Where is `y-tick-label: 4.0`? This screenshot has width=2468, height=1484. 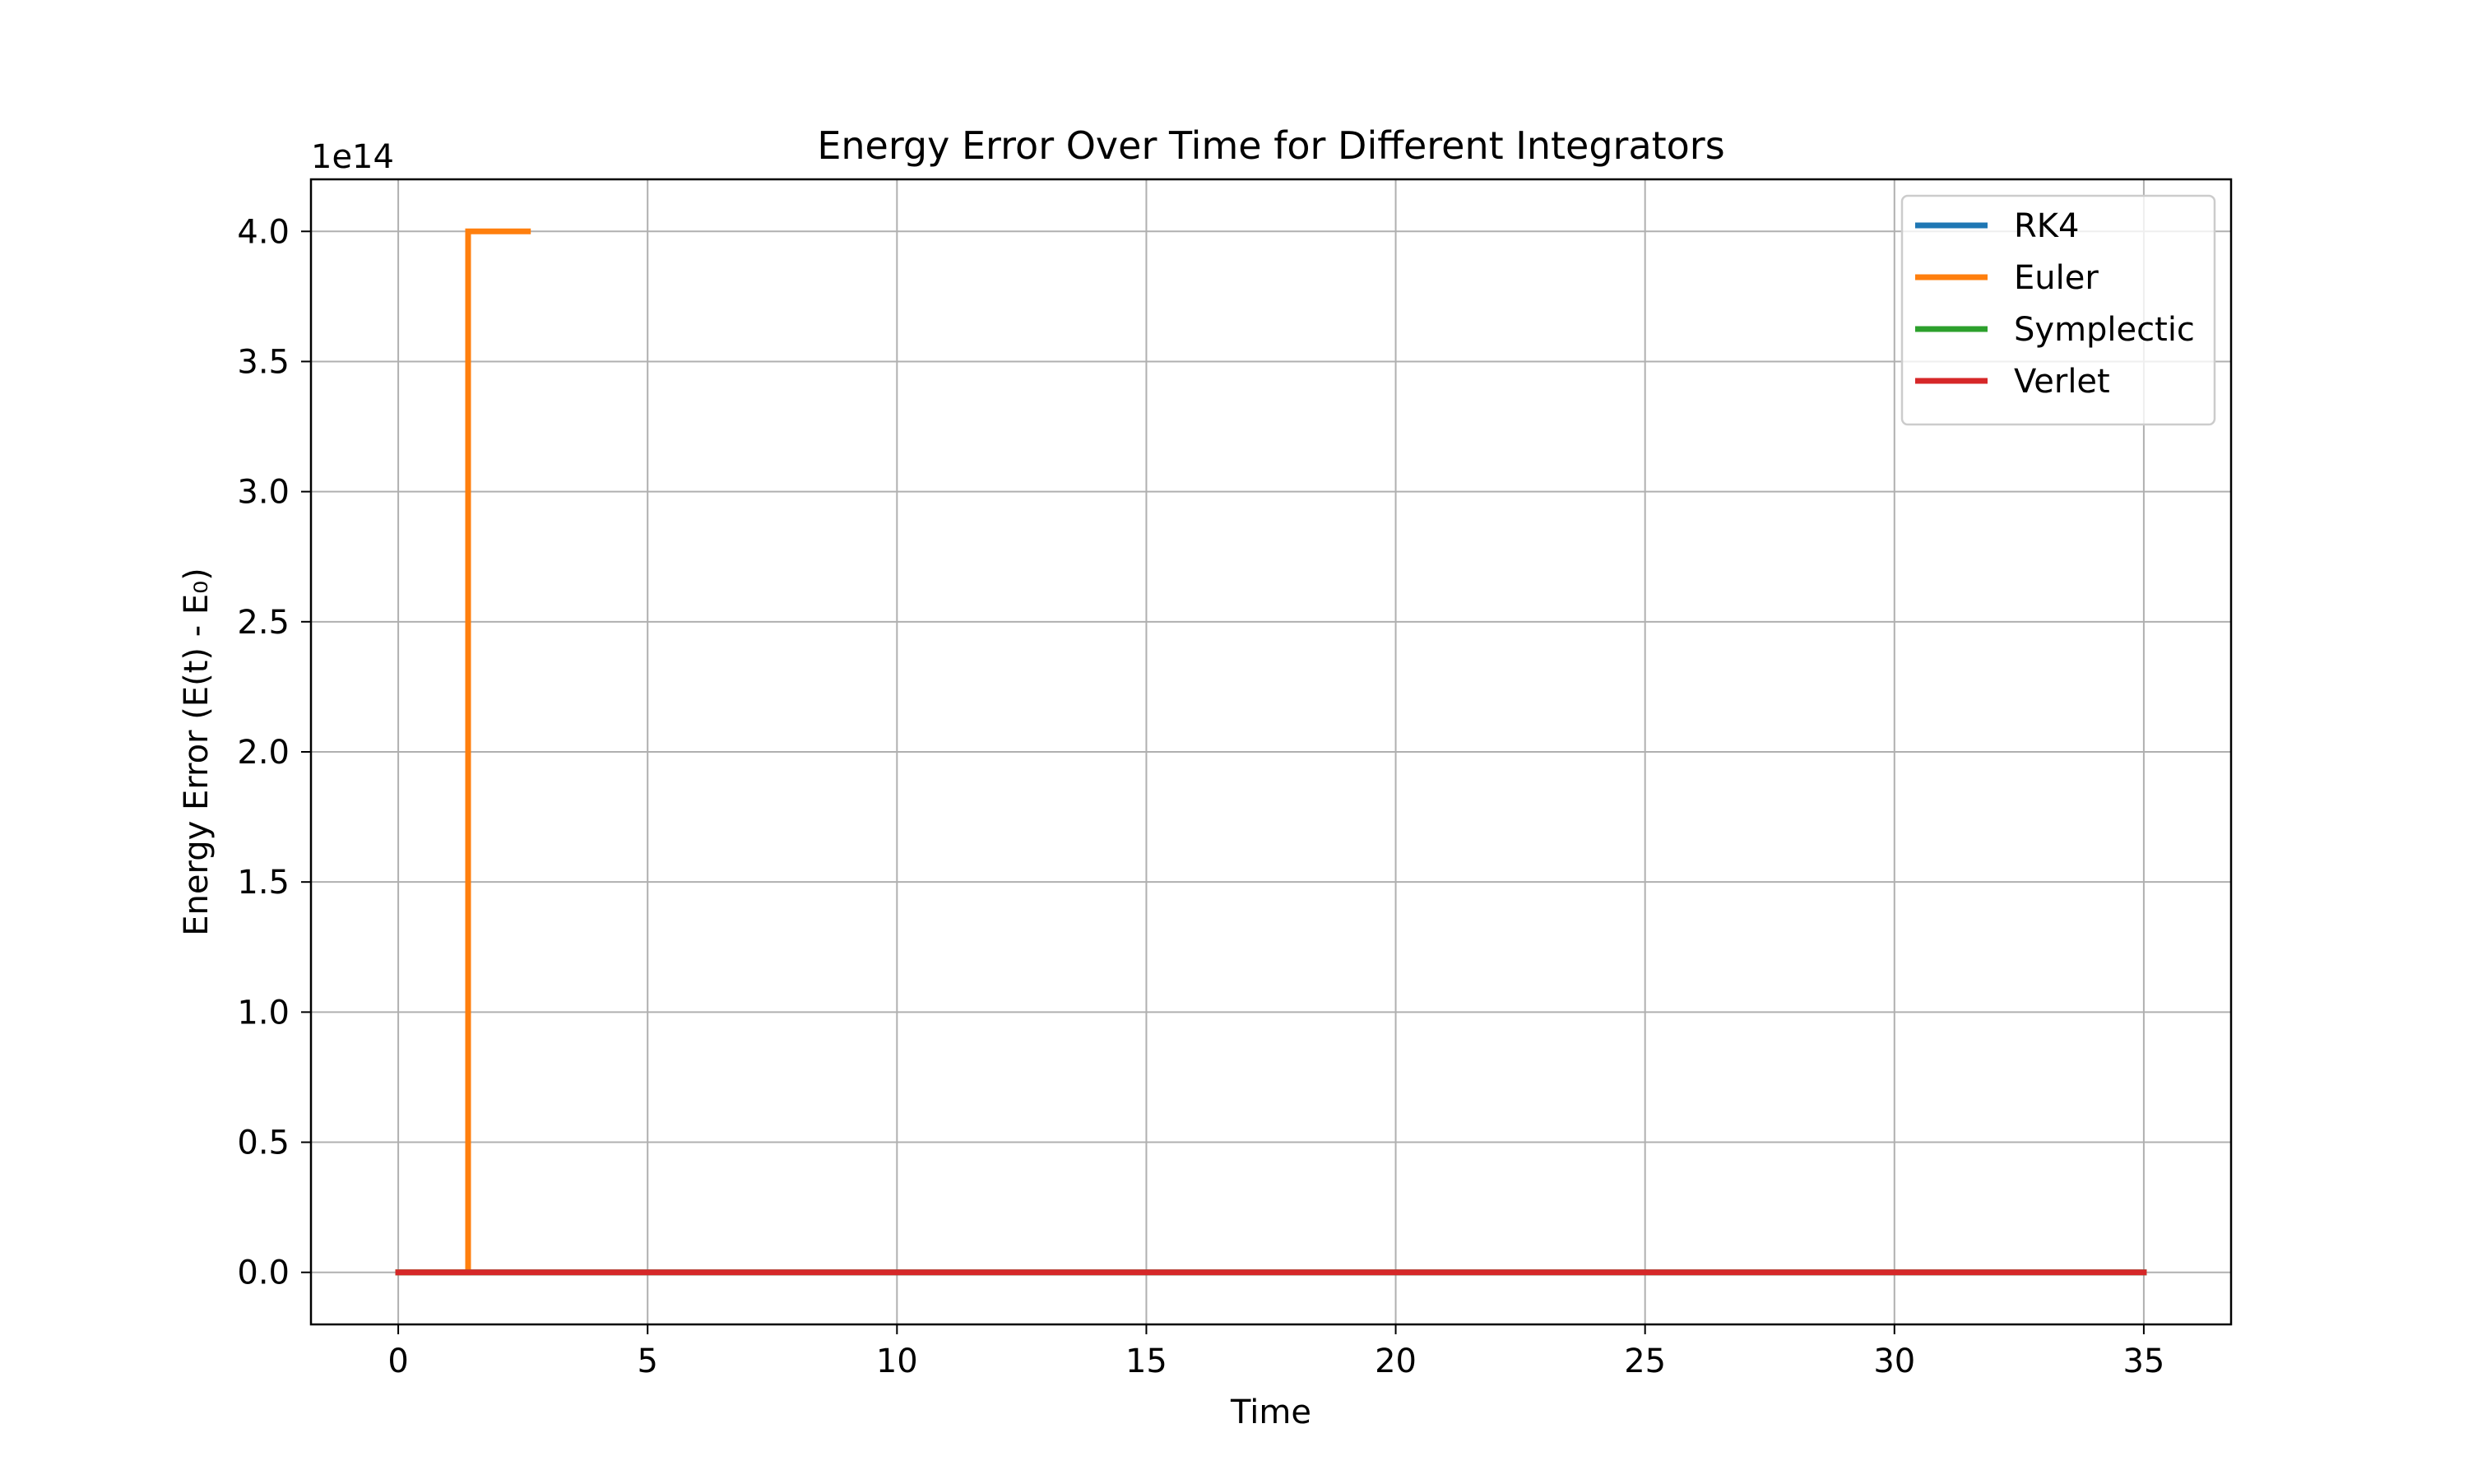 y-tick-label: 4.0 is located at coordinates (263, 232).